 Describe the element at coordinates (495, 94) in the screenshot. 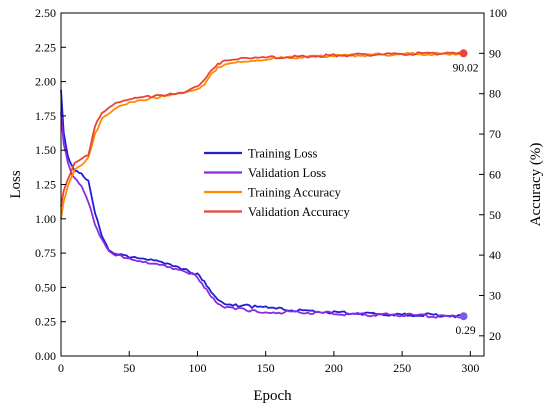

I see `y-right-tick-label: 80` at that location.